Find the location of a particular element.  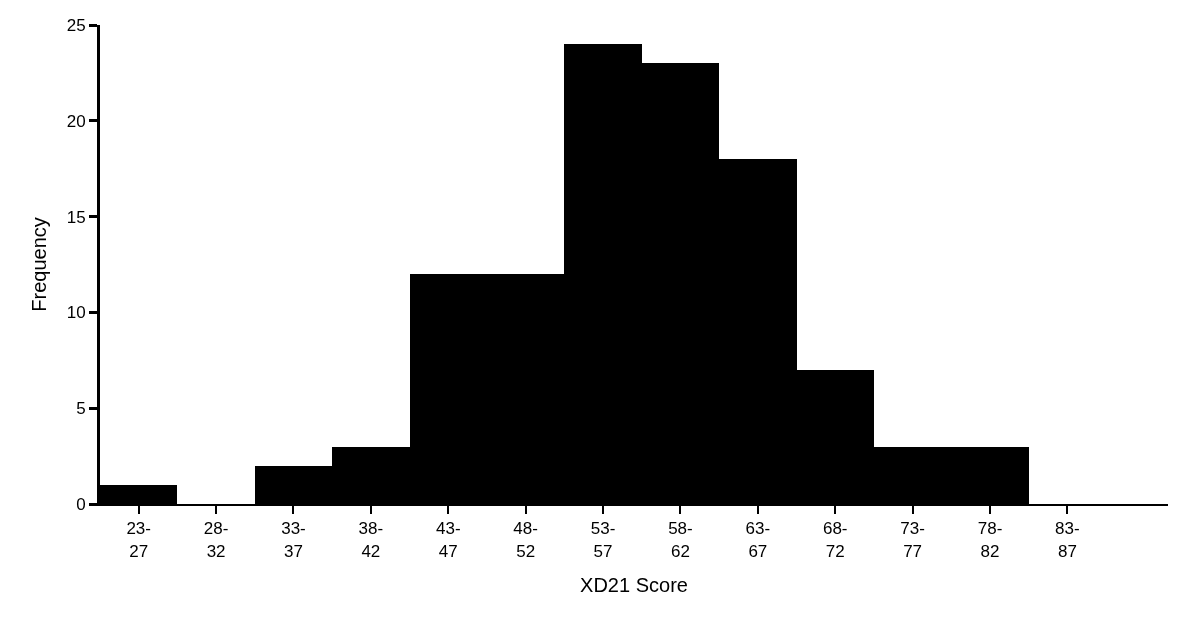

x-axis-title: XD21 Score is located at coordinates (634, 584).